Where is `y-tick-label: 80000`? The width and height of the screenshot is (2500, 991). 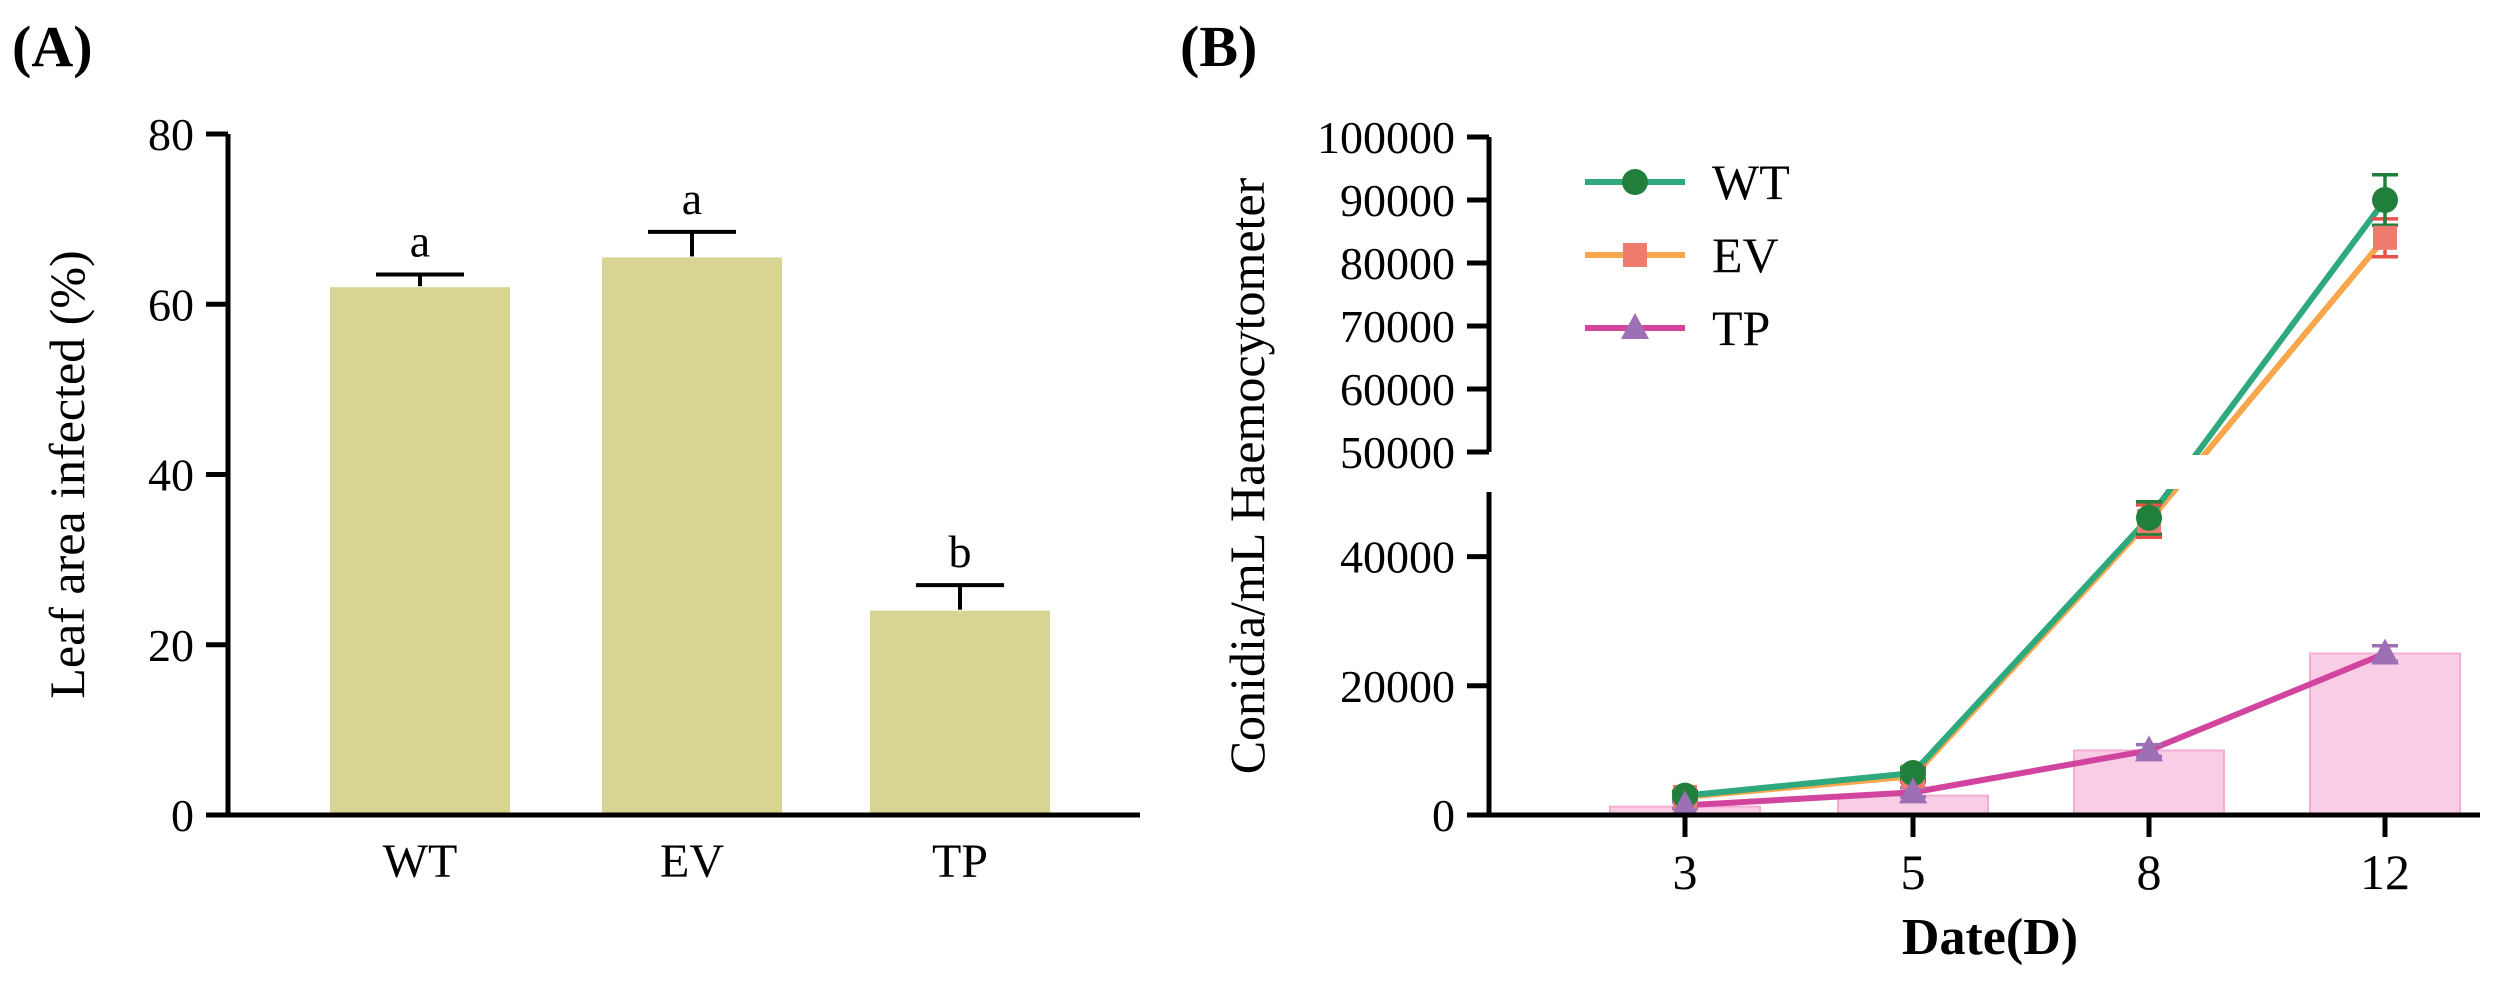
y-tick-label: 80000 is located at coordinates (1397, 263).